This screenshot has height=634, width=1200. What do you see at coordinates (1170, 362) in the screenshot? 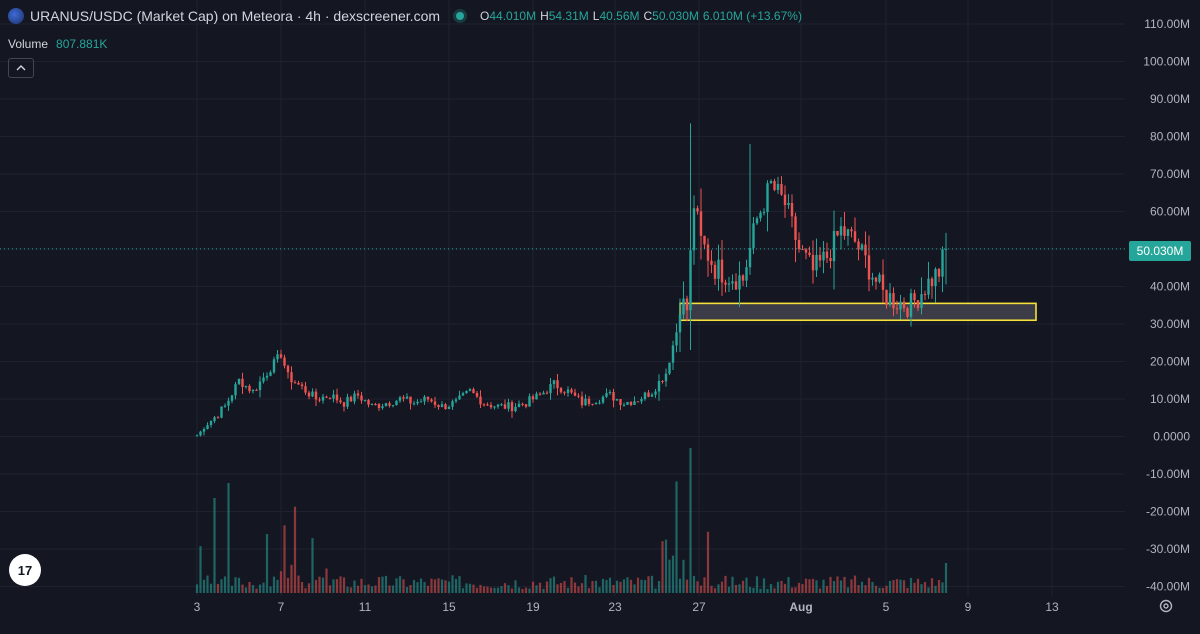
I see `y-tick-label: 20.00M` at bounding box center [1170, 362].